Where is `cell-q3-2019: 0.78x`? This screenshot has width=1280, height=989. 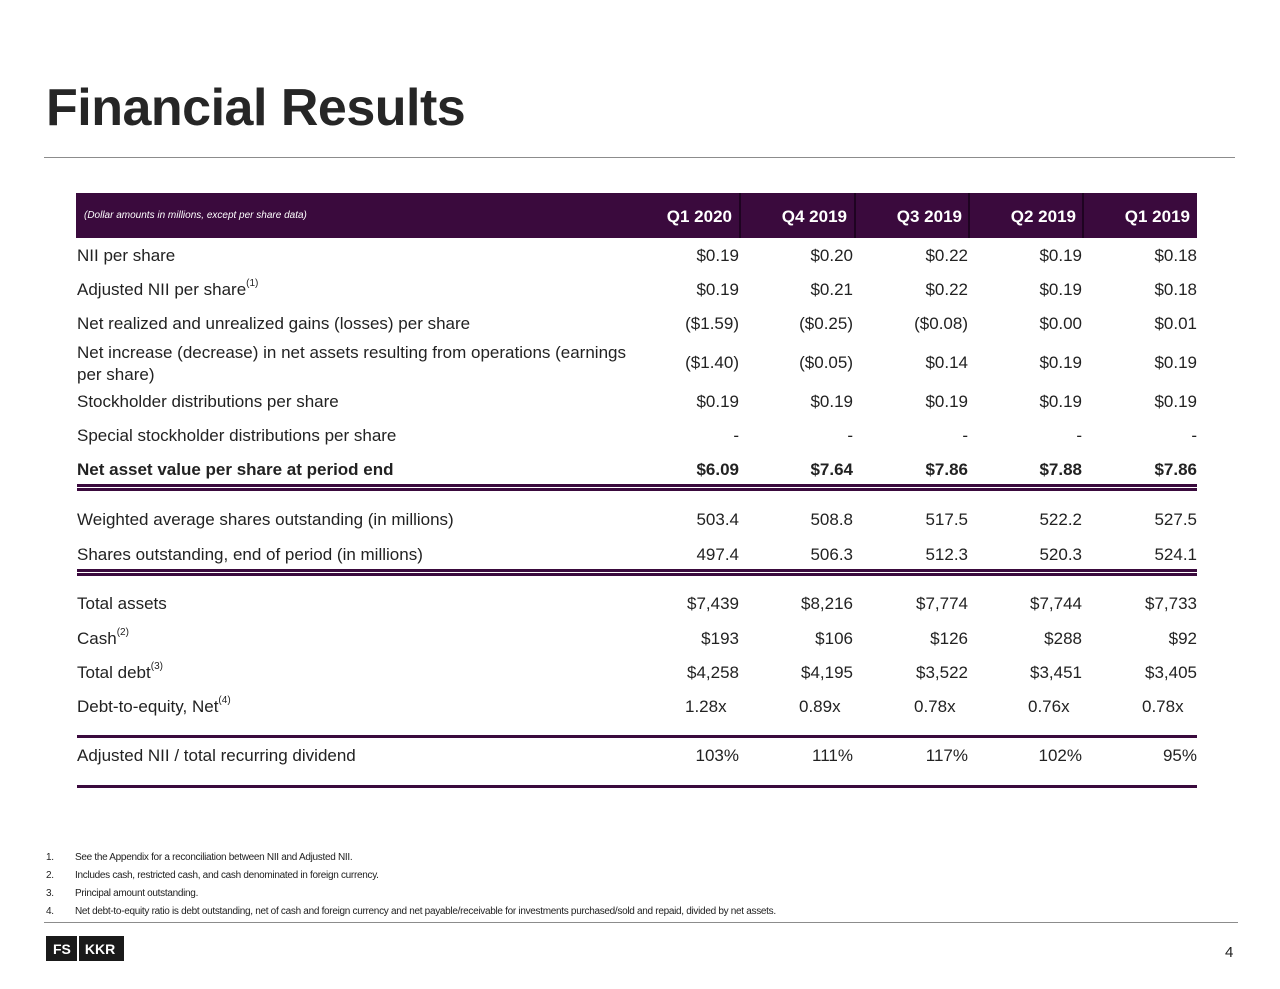
cell-q3-2019: 0.78x is located at coordinates (935, 706).